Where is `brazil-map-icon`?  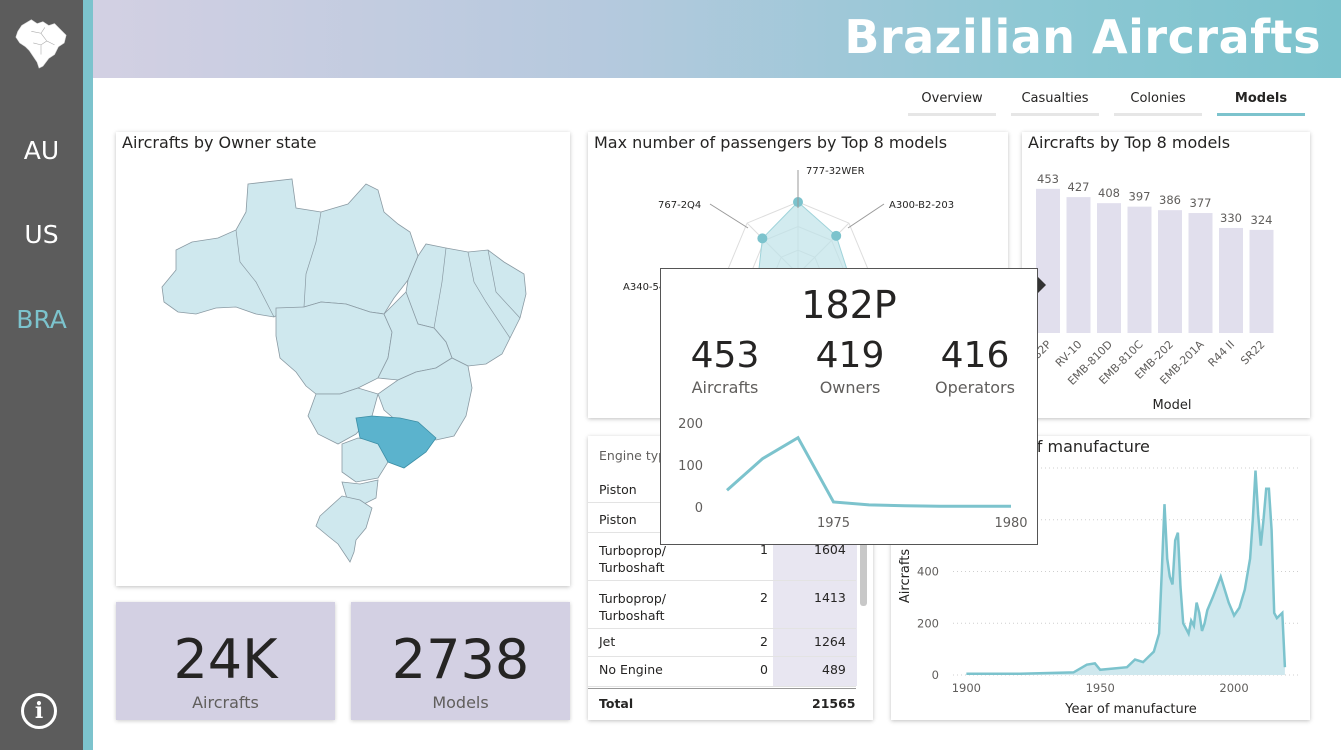
brazil-map-icon is located at coordinates (41, 44).